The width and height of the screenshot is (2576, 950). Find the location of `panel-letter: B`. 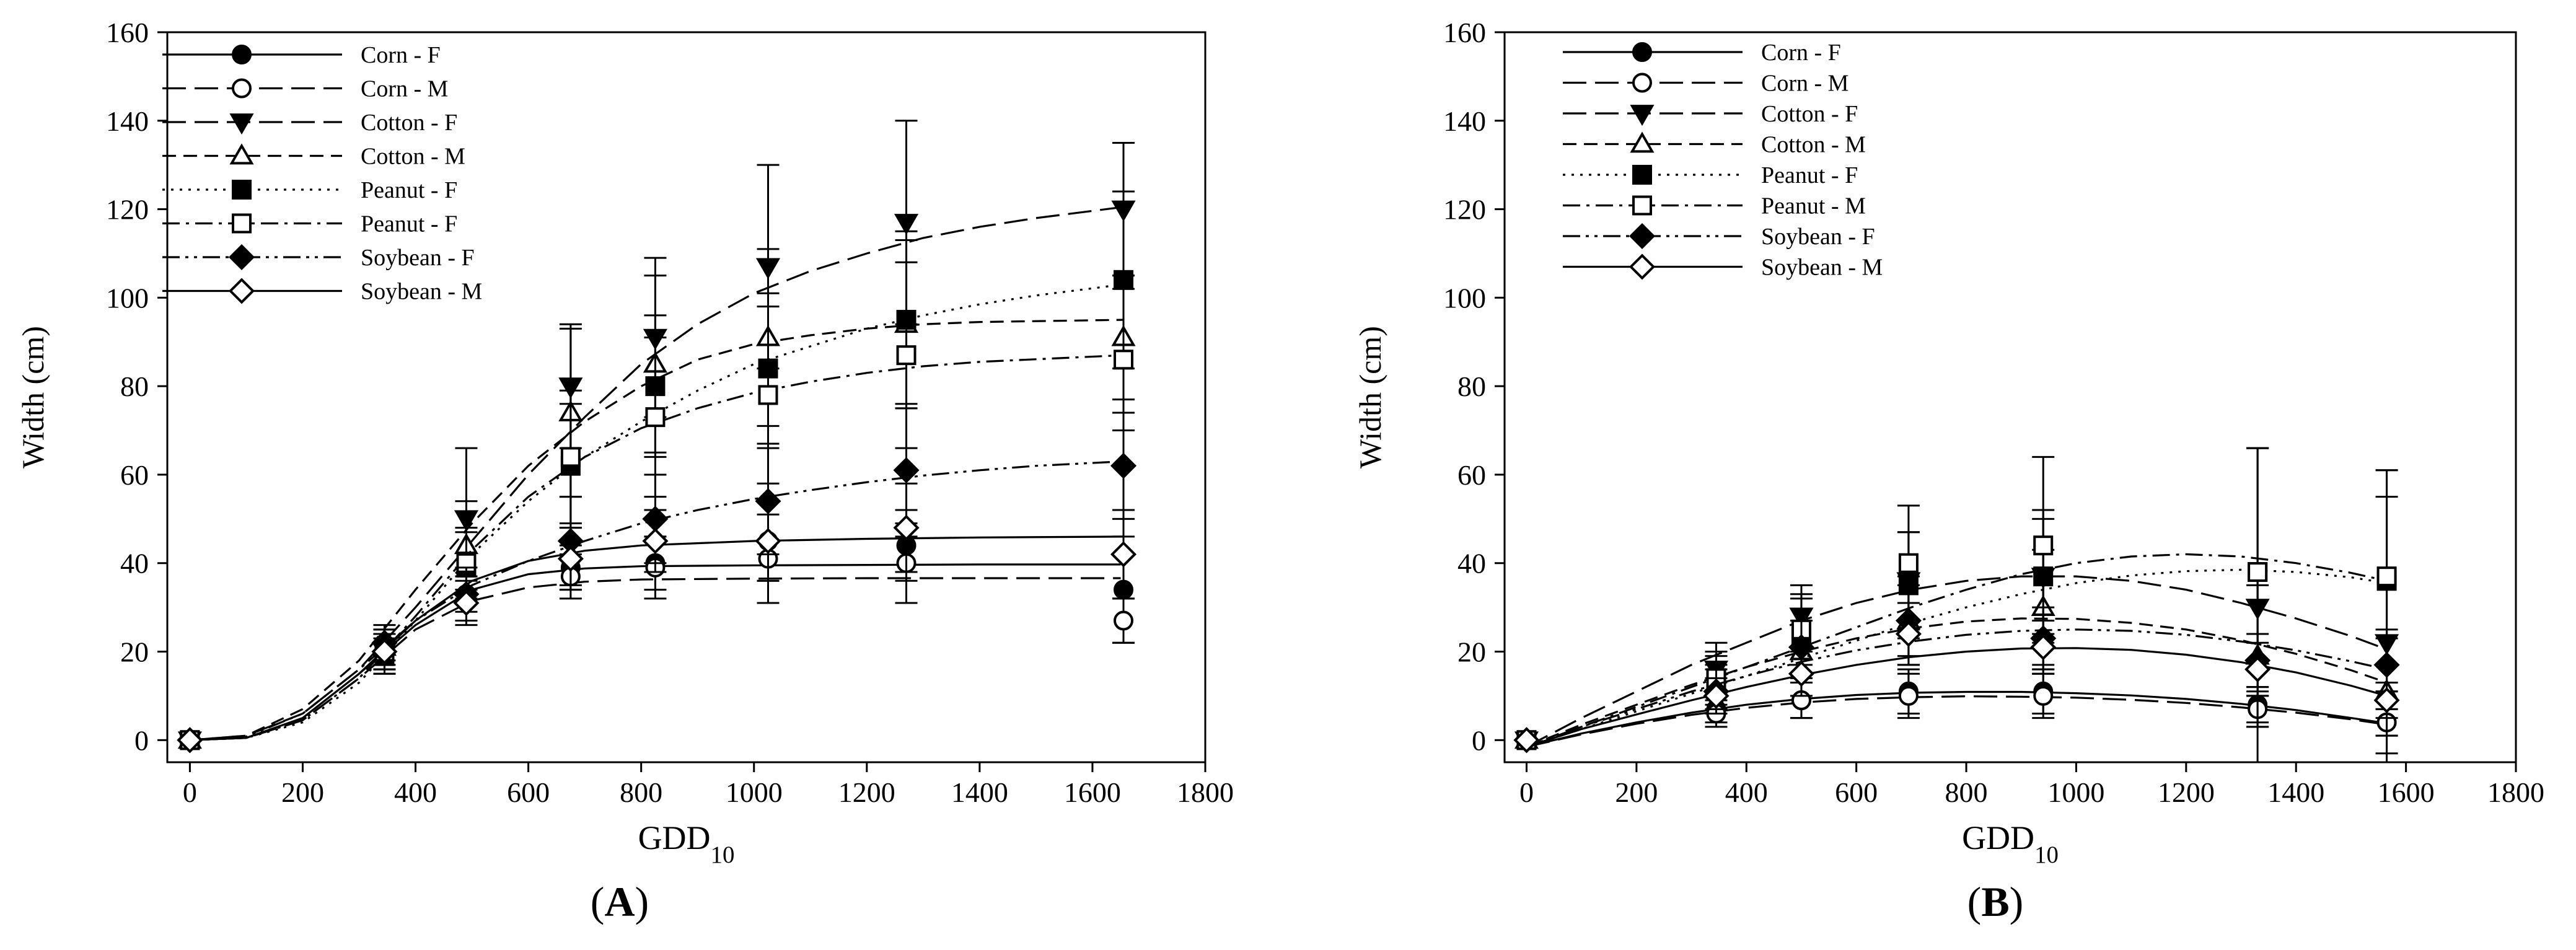

panel-letter: B is located at coordinates (1995, 901).